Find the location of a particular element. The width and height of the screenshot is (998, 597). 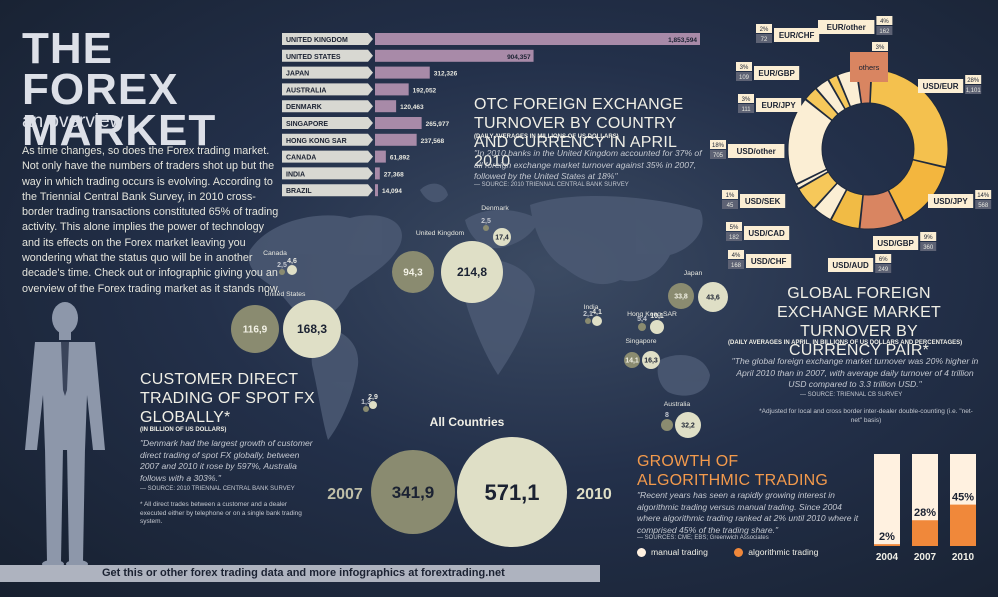

callout-value: 72 is located at coordinates (764, 40).